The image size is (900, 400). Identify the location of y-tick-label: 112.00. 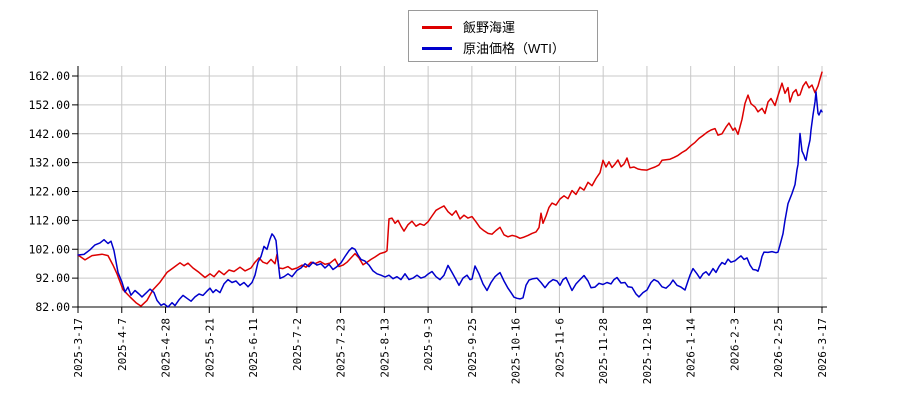
(49, 220).